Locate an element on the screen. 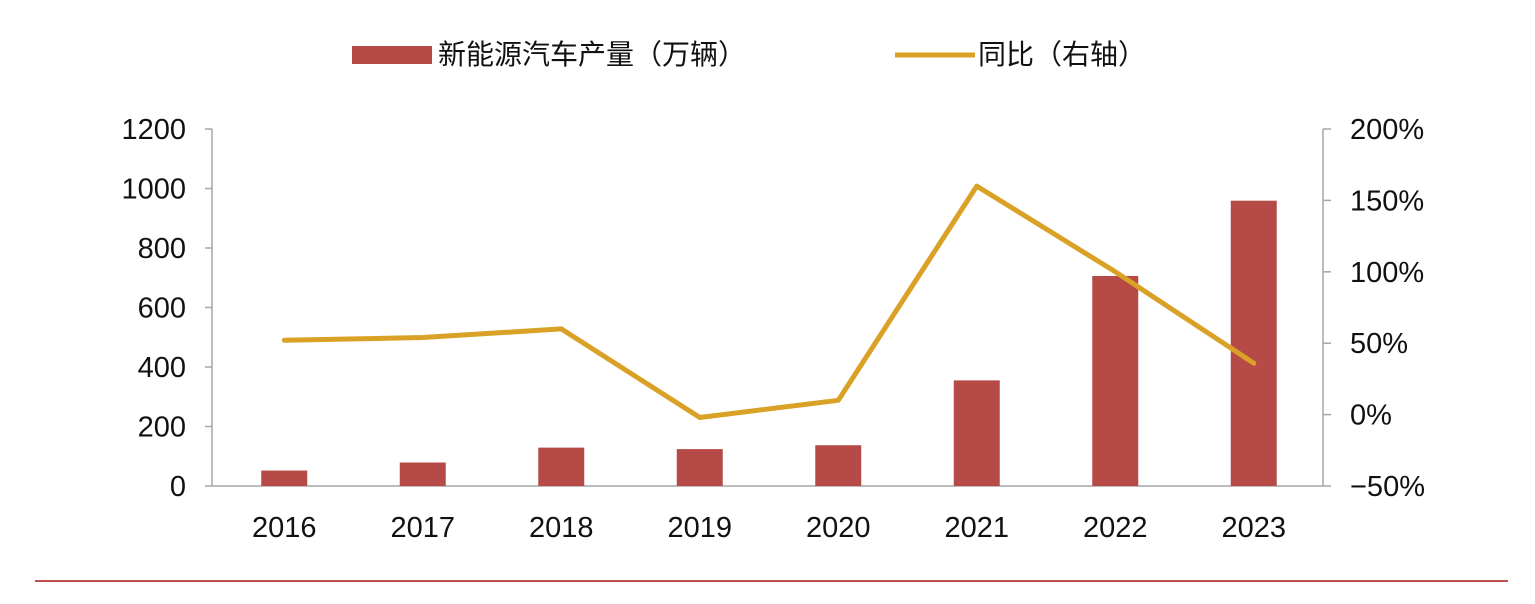 The image size is (1535, 604). x-tick-label-2019: 2019 is located at coordinates (699, 528).